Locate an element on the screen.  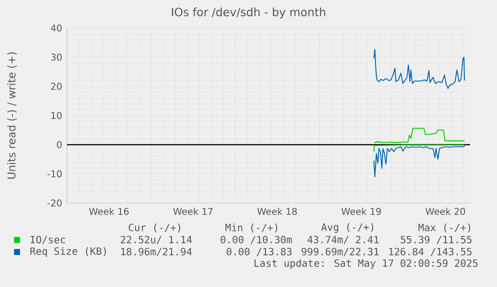
x-tick-label: Week 18 is located at coordinates (277, 211).